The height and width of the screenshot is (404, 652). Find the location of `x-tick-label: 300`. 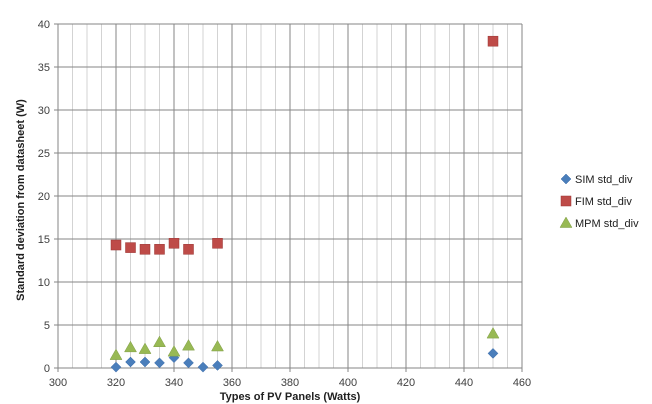

x-tick-label: 300 is located at coordinates (58, 383).